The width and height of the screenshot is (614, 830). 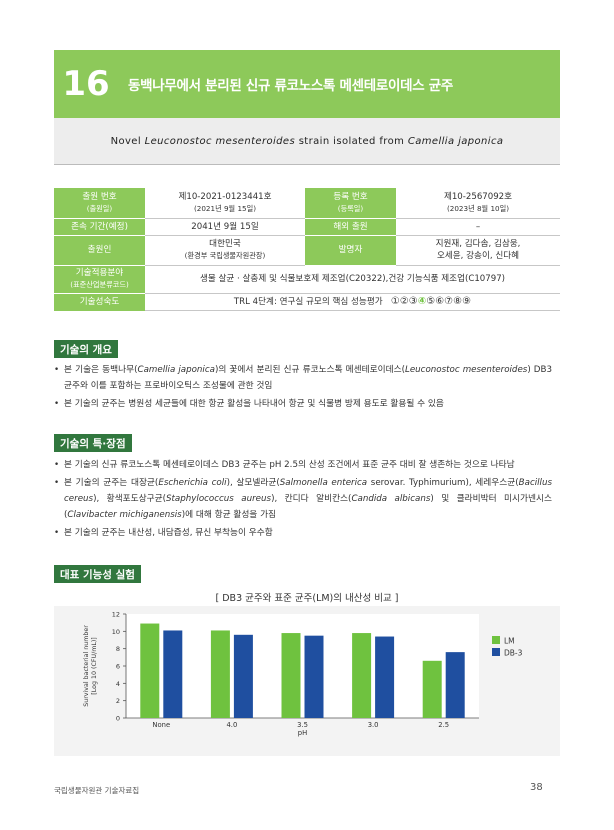 What do you see at coordinates (118, 719) in the screenshot?
I see `y-tick-label: 0` at bounding box center [118, 719].